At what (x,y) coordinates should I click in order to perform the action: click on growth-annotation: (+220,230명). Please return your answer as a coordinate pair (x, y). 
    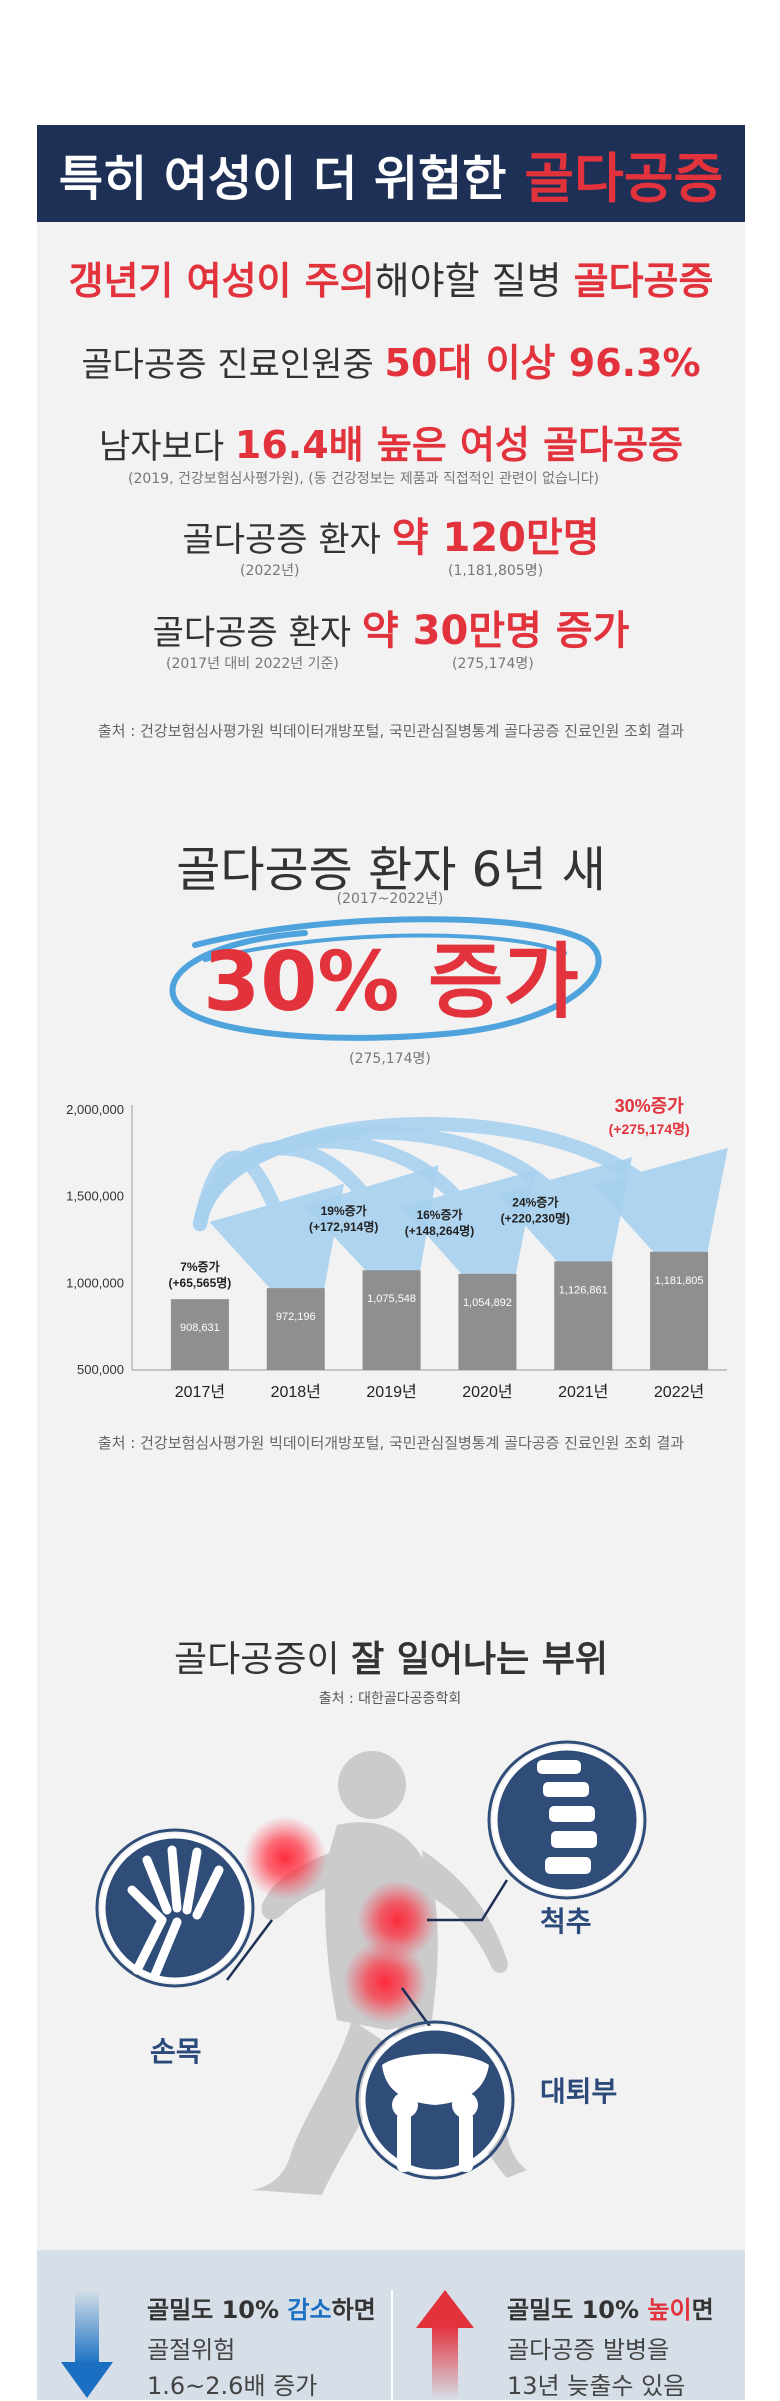
    Looking at the image, I should click on (535, 1218).